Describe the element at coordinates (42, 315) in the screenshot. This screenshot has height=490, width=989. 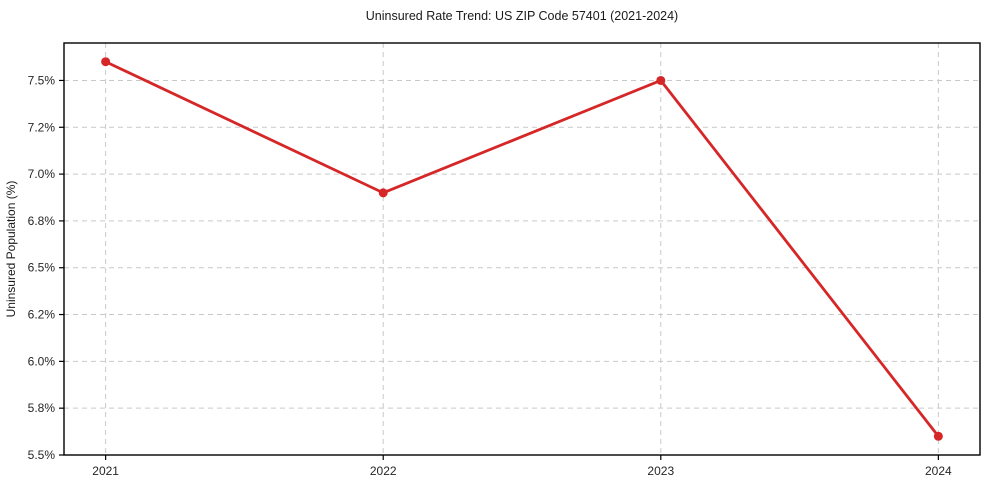
I see `y-tick-label: 6.2%` at that location.